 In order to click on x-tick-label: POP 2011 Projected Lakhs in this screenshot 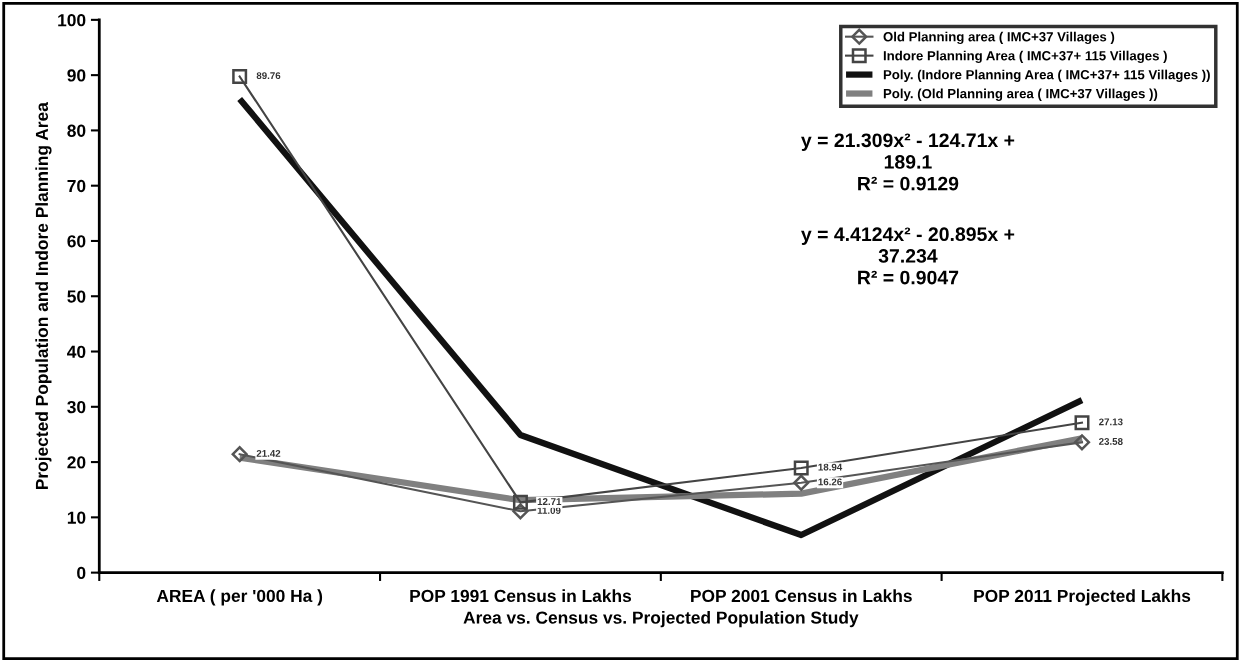, I will do `click(1082, 597)`.